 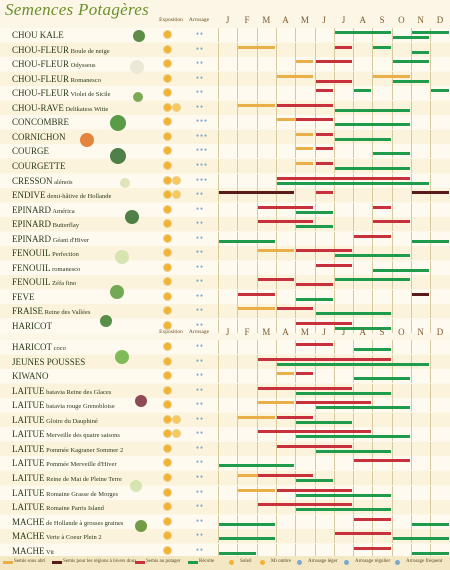 I want to click on vegetable-variety: Romaine Grasse de Morges, so click(x=81, y=494).